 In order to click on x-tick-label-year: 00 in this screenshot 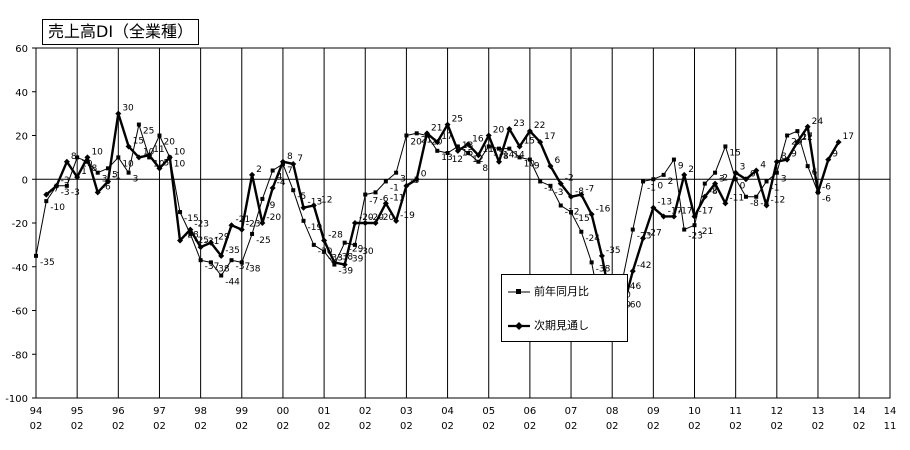, I will do `click(283, 411)`.